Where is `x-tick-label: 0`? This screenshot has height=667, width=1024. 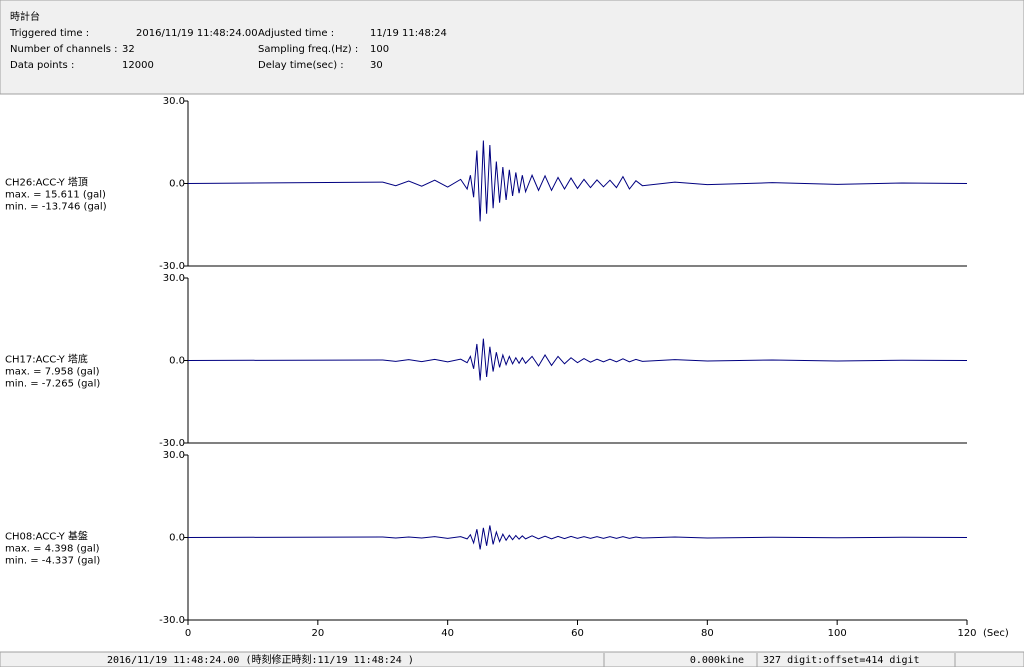 x-tick-label: 0 is located at coordinates (188, 633).